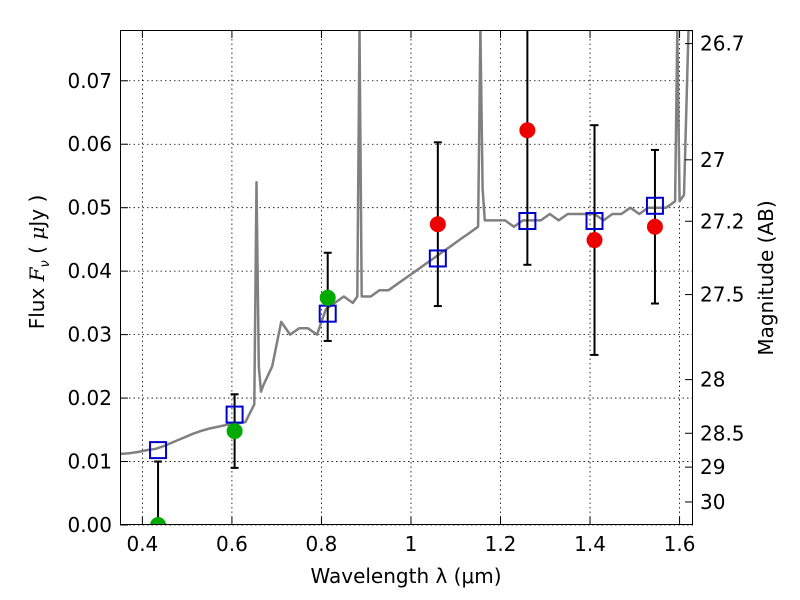  Describe the element at coordinates (89, 144) in the screenshot. I see `y-tick-label: 0.06` at that location.